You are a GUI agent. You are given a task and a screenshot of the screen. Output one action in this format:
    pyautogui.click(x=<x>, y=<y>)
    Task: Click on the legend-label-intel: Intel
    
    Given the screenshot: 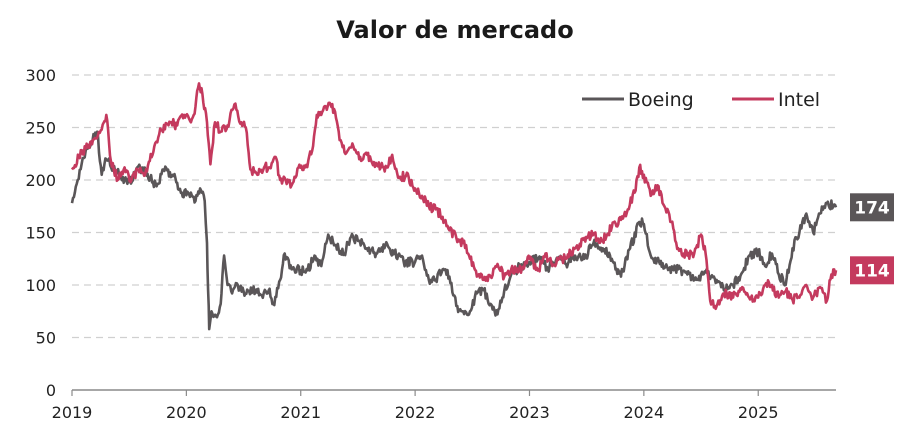 What is the action you would take?
    pyautogui.click(x=799, y=100)
    